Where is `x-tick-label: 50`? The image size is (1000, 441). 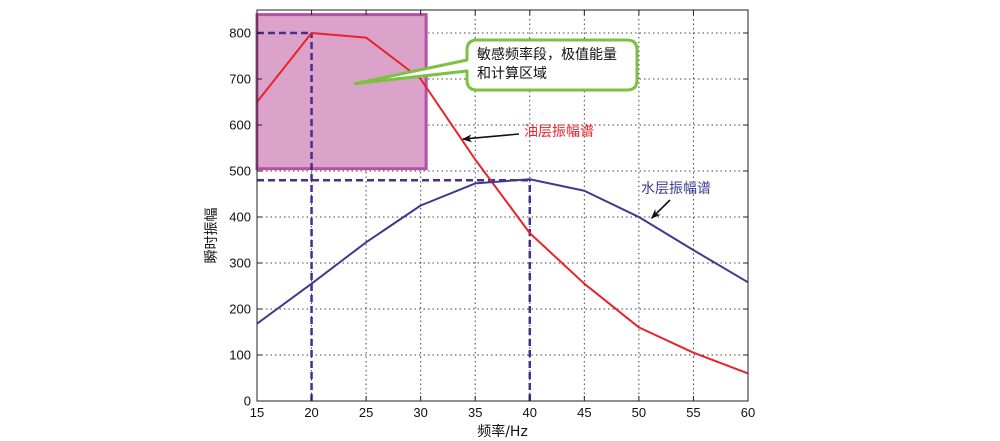 x-tick-label: 50 is located at coordinates (639, 412).